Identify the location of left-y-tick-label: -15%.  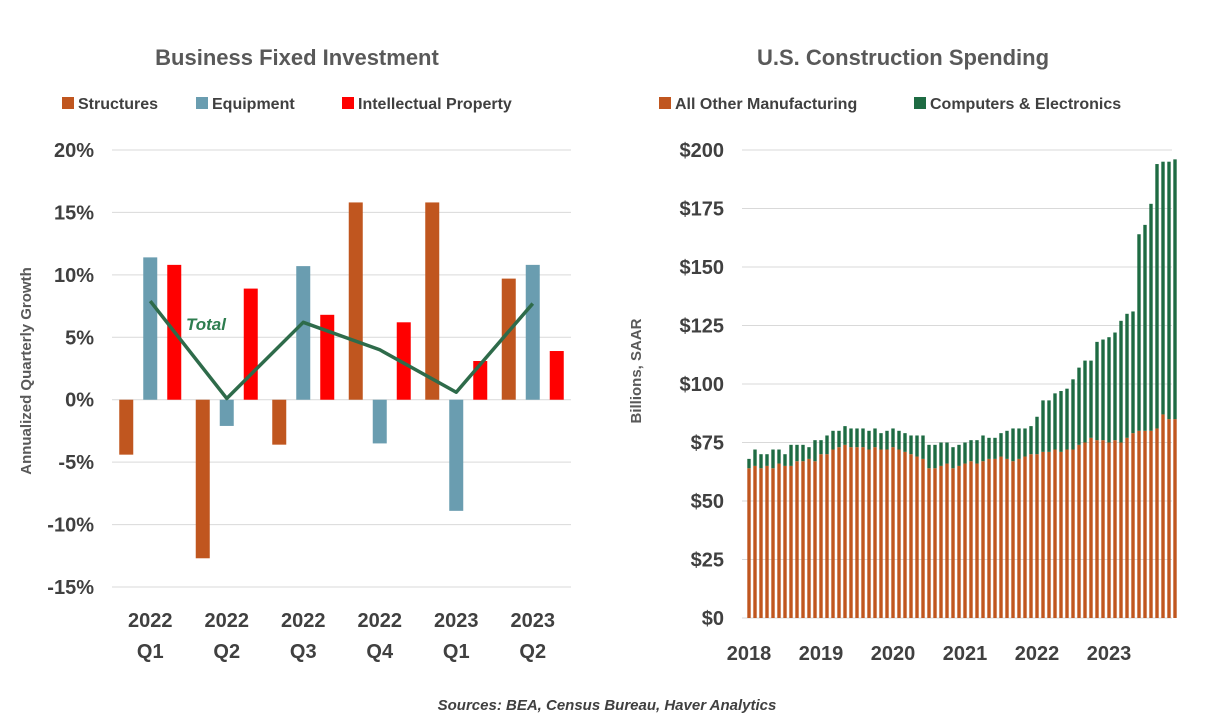
(70, 588).